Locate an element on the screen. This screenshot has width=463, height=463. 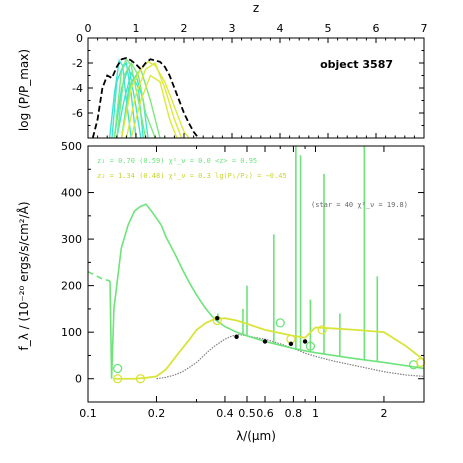
bottom-xtick-label: 0.2 is located at coordinates (157, 413).